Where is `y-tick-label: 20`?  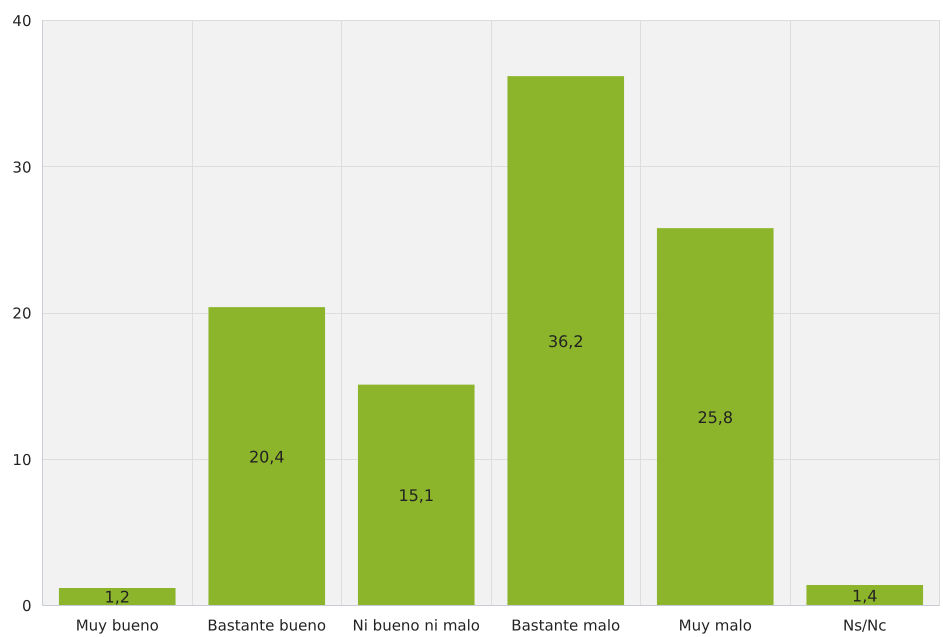 y-tick-label: 20 is located at coordinates (22, 313).